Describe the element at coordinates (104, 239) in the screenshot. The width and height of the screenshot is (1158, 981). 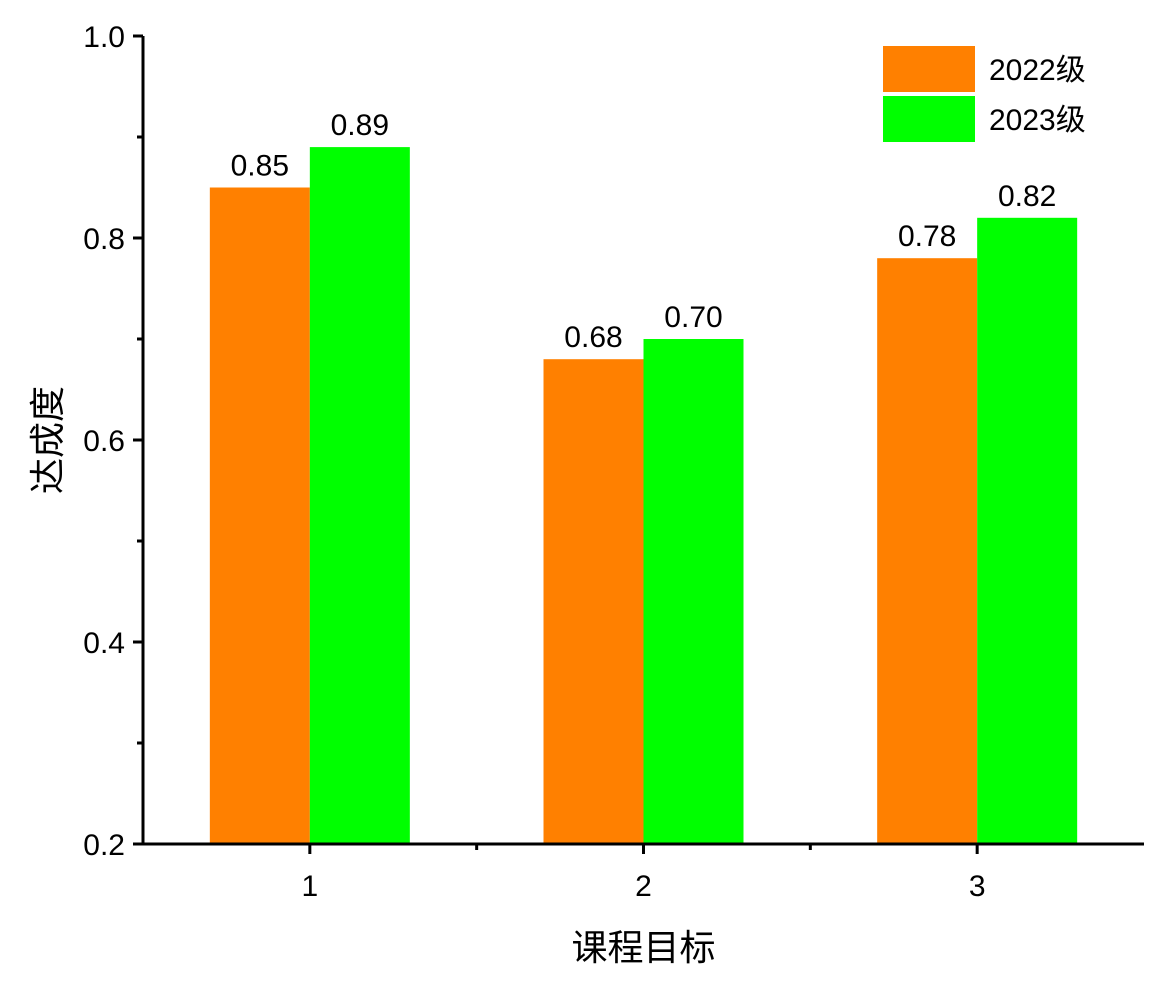
I see `y-tick-label: 0.8` at that location.